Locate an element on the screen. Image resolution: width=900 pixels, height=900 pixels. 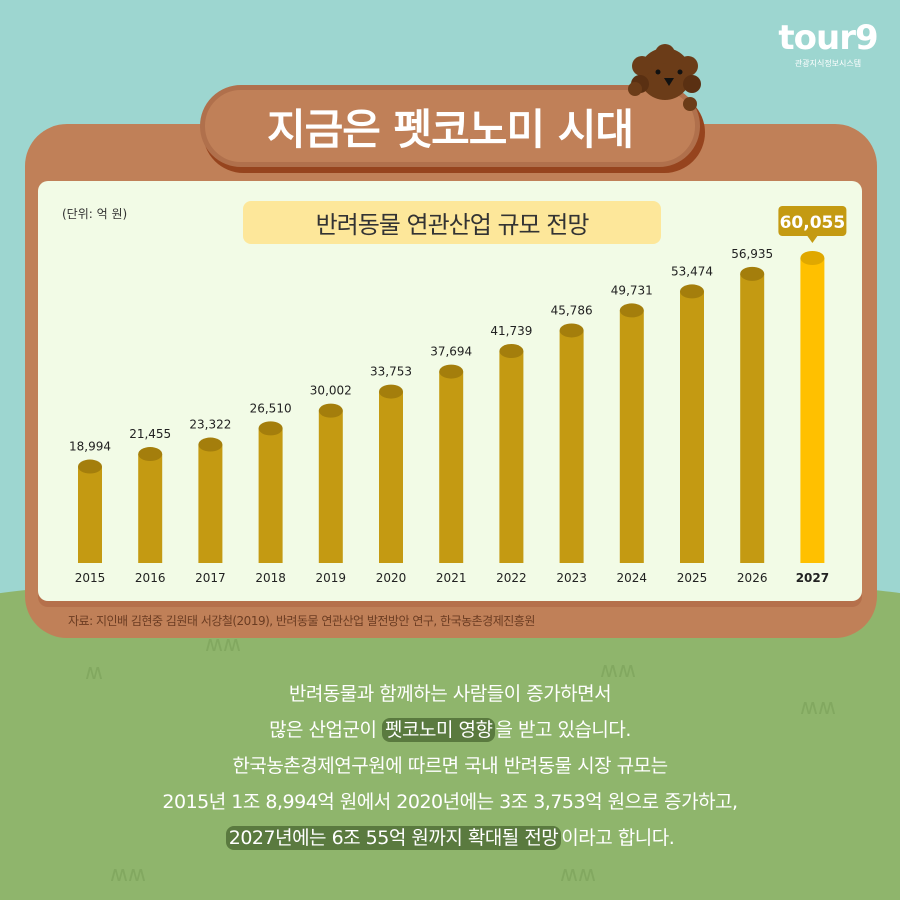
unit-label: (단위: 억 원) is located at coordinates (95, 214).